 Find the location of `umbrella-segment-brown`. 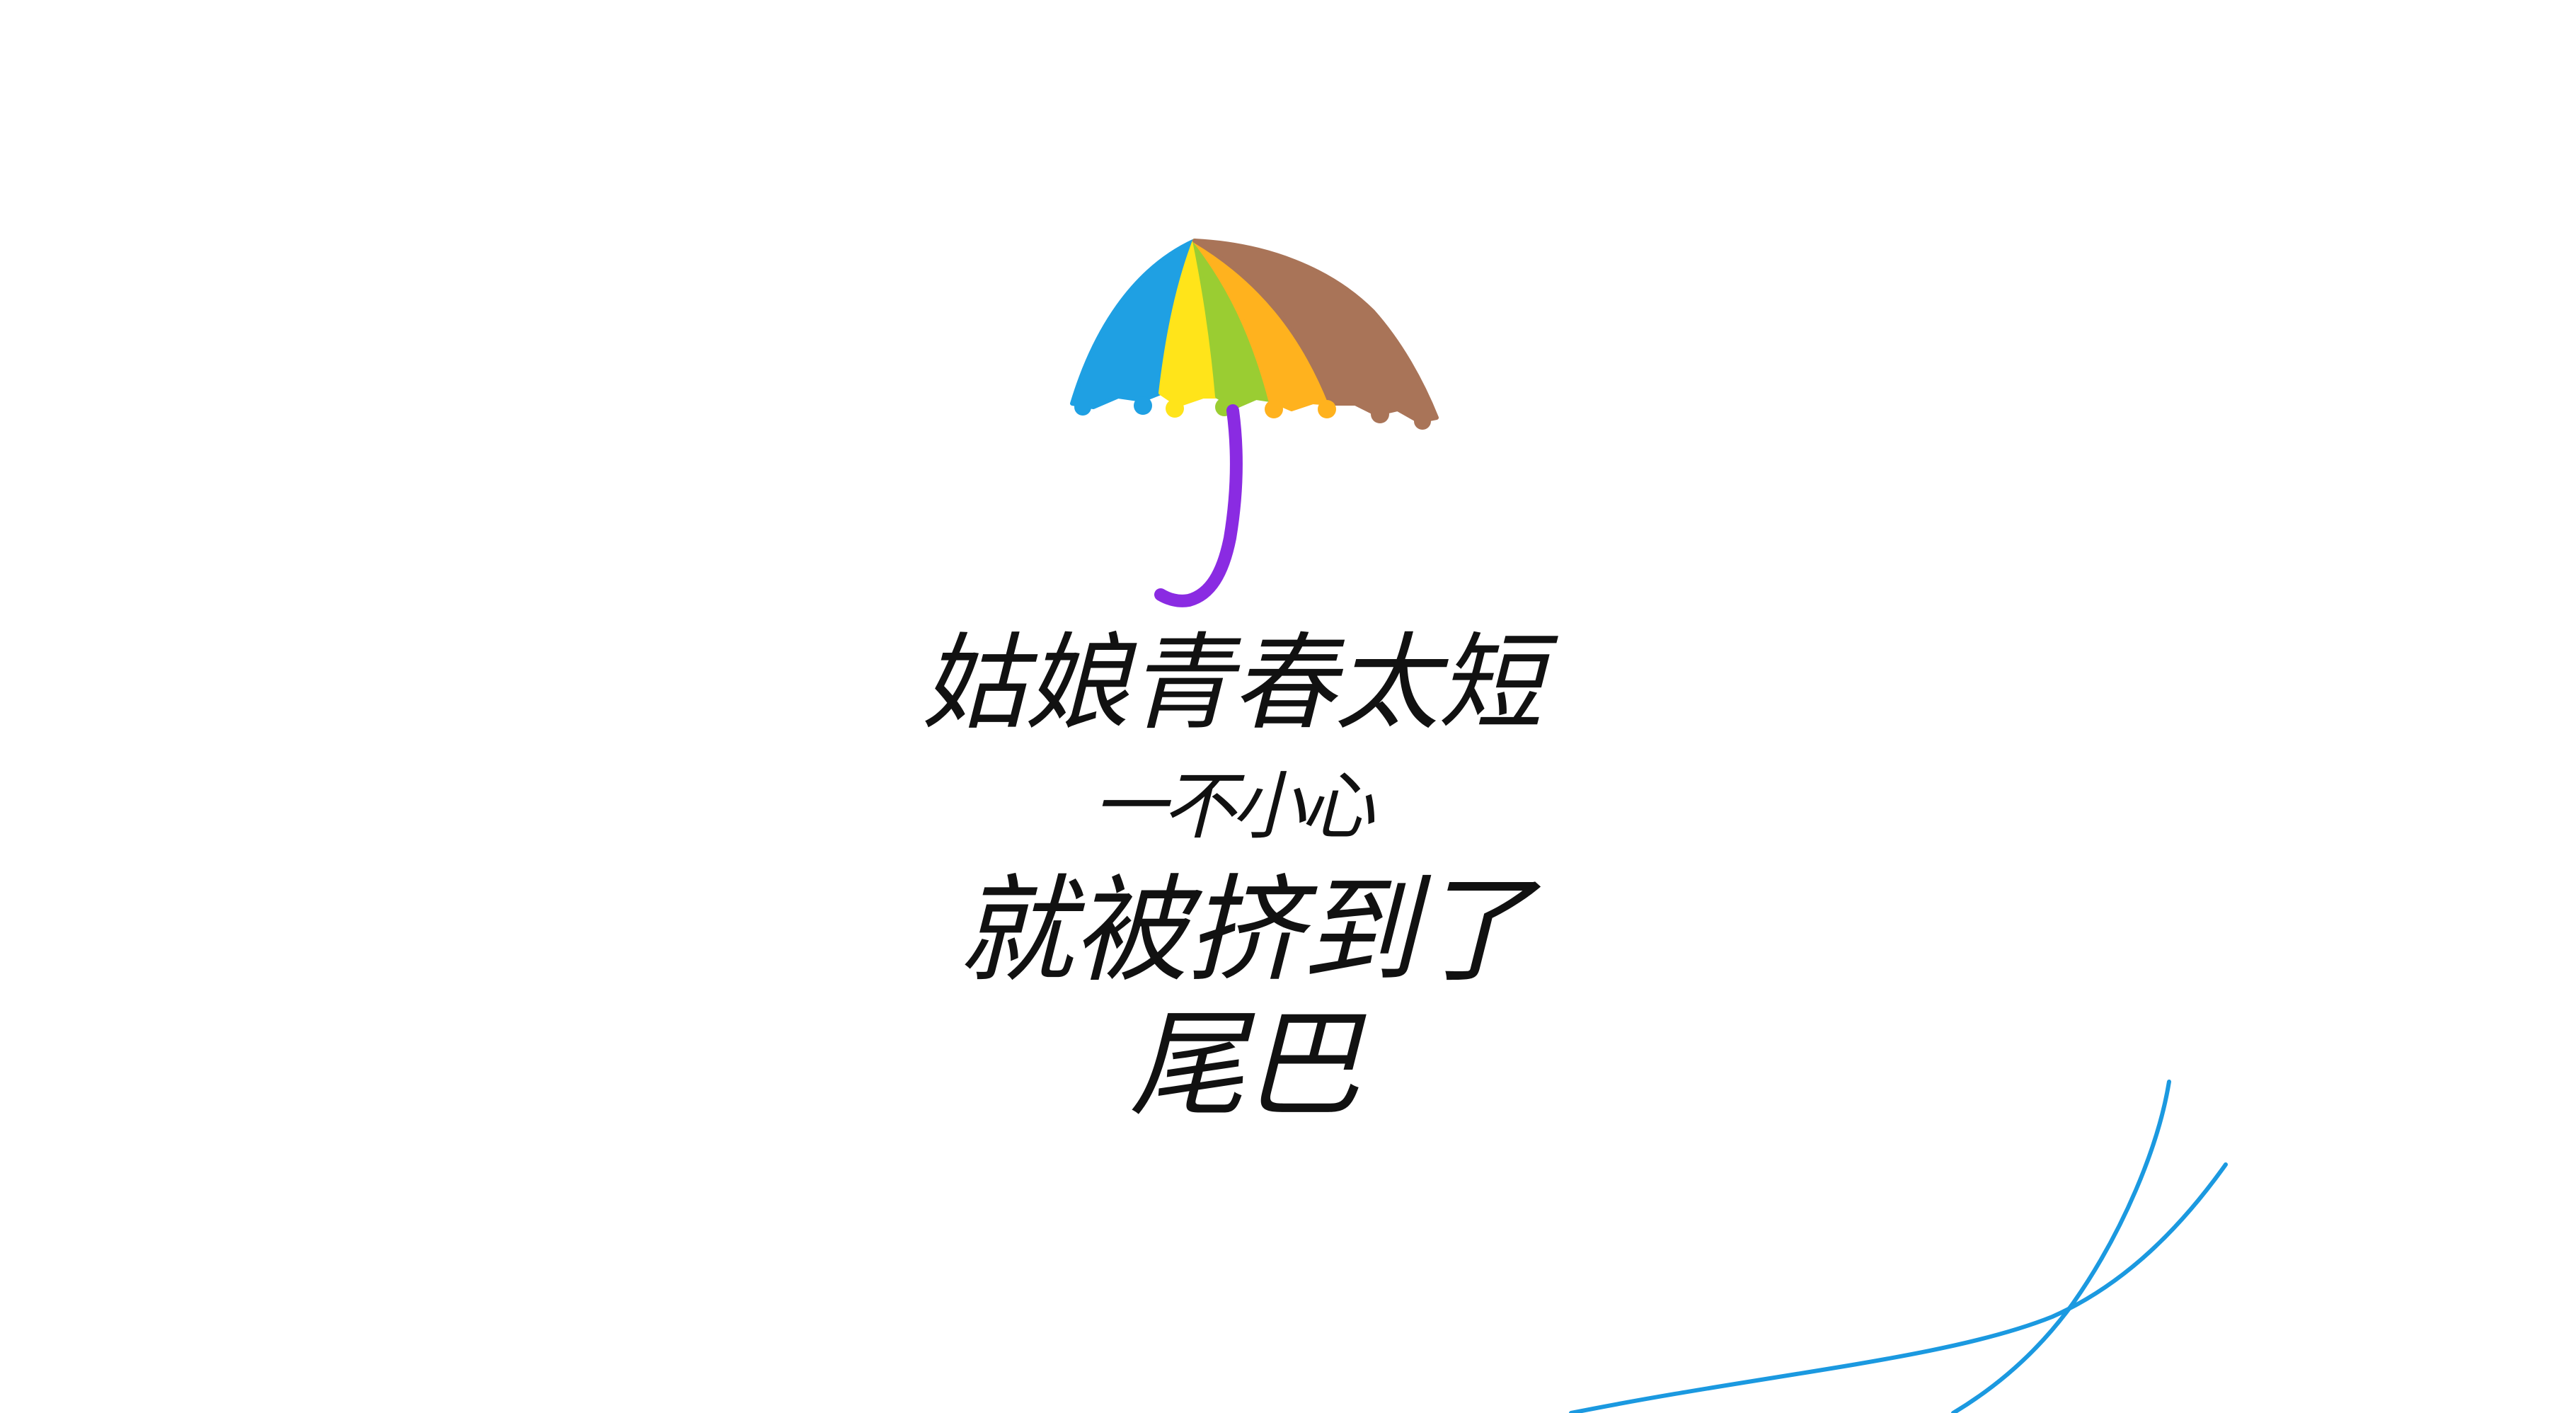

umbrella-segment-brown is located at coordinates (1316, 331).